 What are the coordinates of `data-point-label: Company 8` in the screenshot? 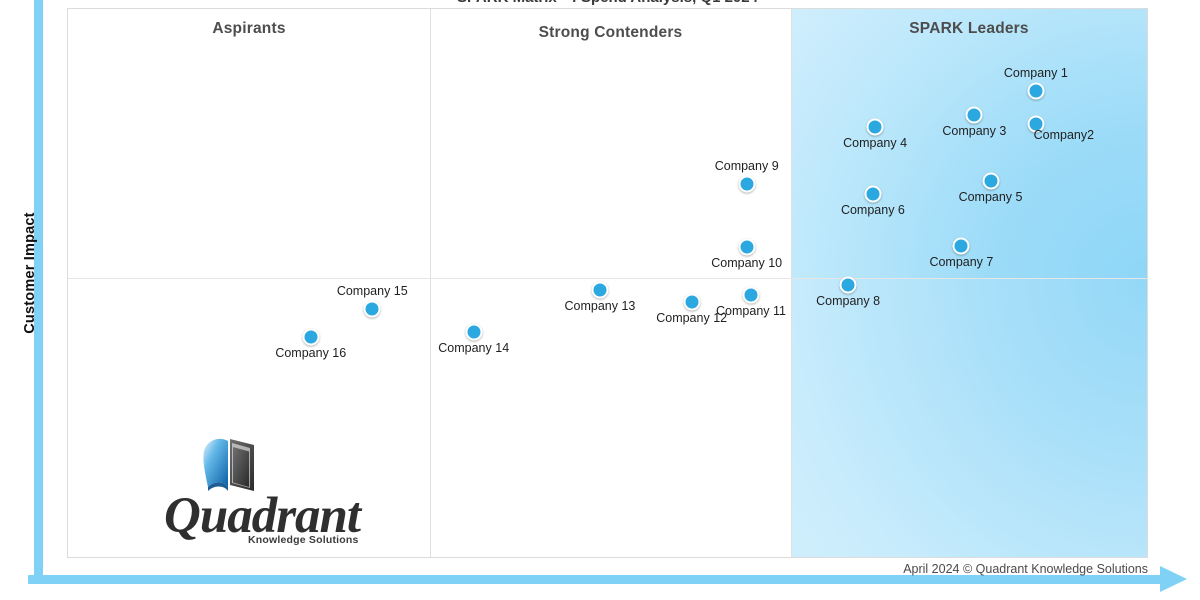 It's located at (848, 301).